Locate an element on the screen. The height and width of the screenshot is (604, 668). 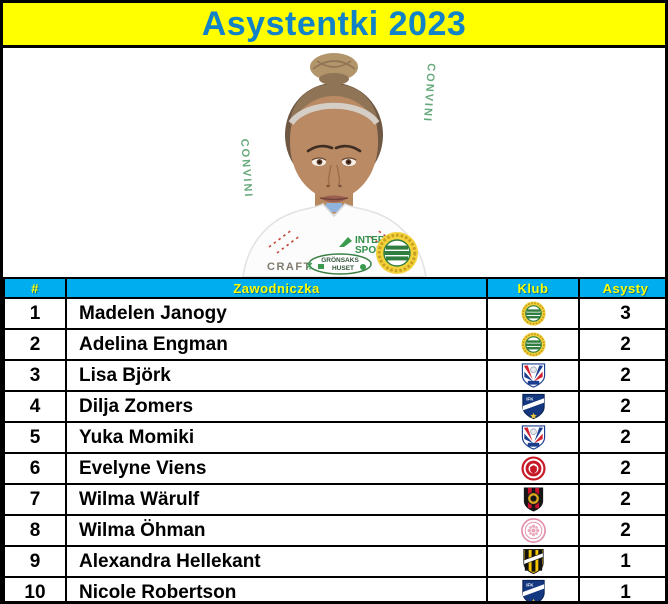
uppsala-pink-badge is located at coordinates (533, 530).